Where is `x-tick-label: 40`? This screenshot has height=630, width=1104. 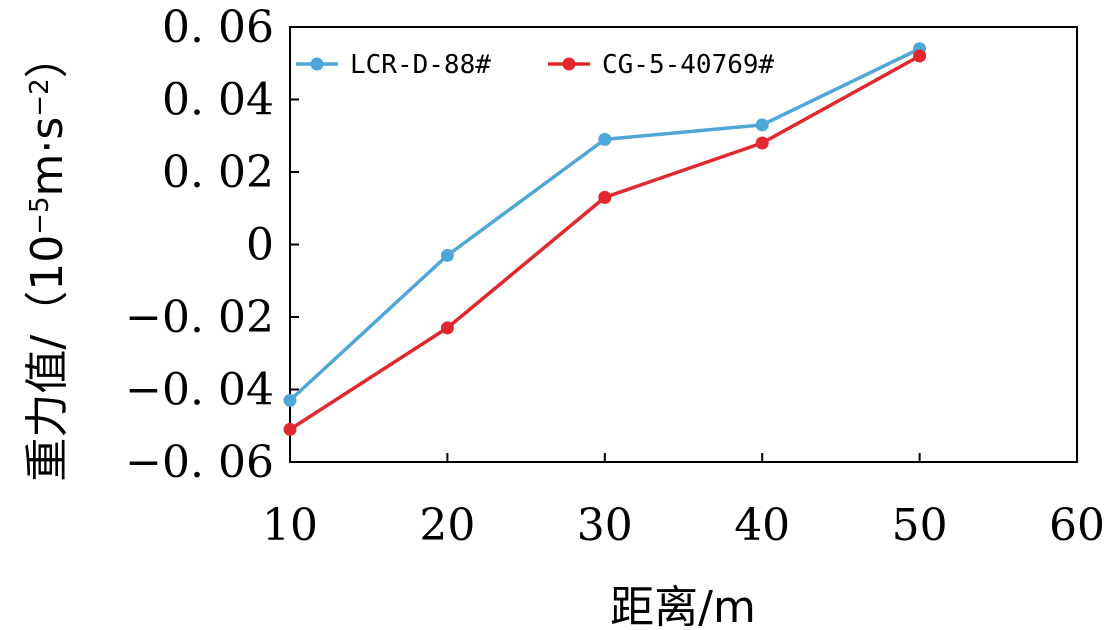
x-tick-label: 40 is located at coordinates (762, 525).